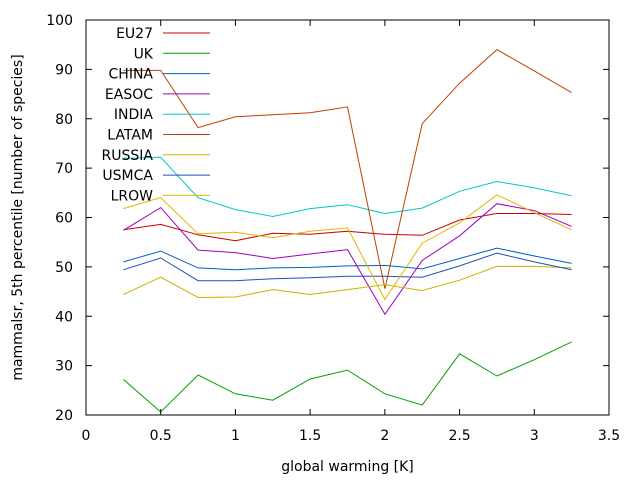 The width and height of the screenshot is (640, 480). What do you see at coordinates (134, 34) in the screenshot?
I see `legend-label-eu27: EU27` at bounding box center [134, 34].